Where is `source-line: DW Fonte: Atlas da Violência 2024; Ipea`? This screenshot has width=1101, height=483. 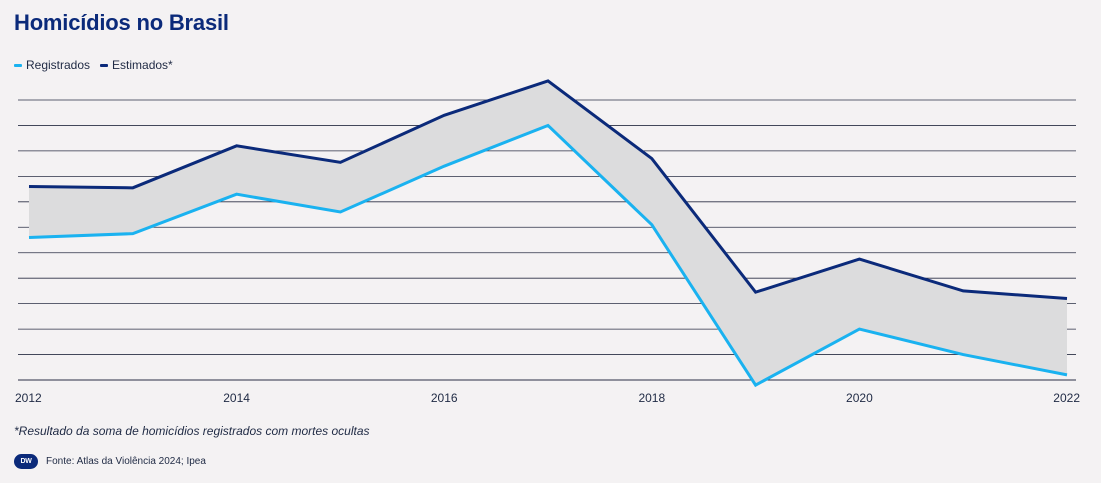 source-line: DW Fonte: Atlas da Violência 2024; Ipea is located at coordinates (110, 461).